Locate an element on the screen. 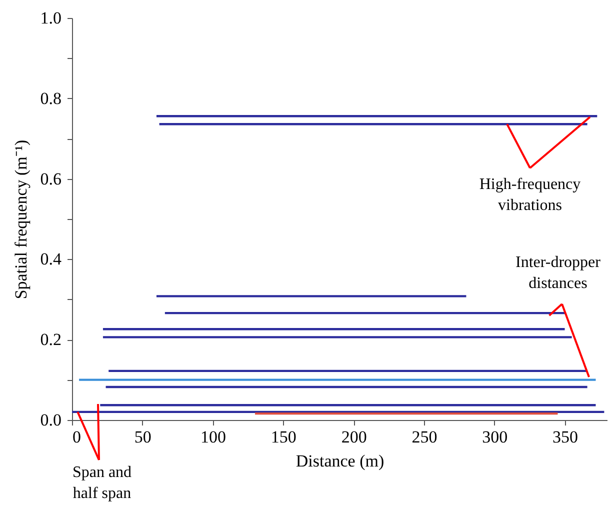  y-tick-label: 0.8 is located at coordinates (51, 98).